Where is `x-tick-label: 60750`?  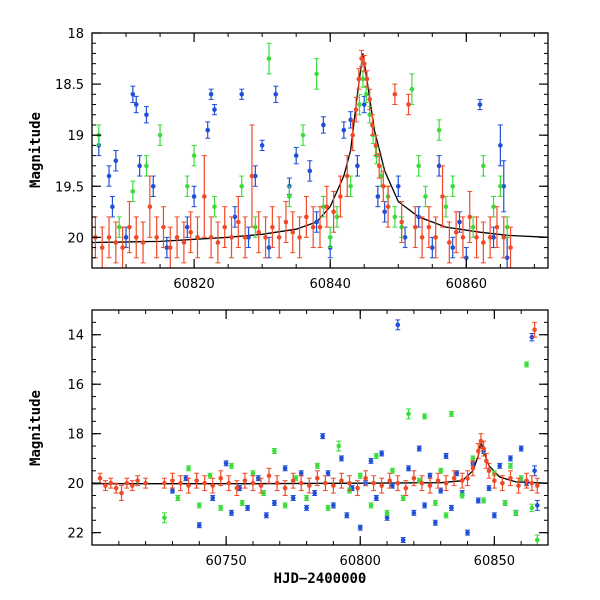
x-tick-label: 60750 is located at coordinates (225, 561).